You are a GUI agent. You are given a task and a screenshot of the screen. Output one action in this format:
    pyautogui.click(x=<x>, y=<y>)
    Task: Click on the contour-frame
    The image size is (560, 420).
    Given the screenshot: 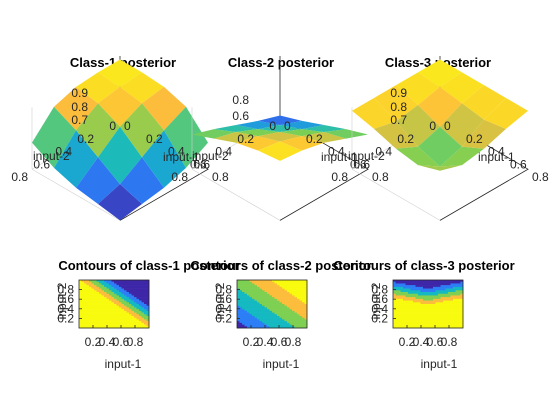 What is the action you would take?
    pyautogui.click(x=114, y=304)
    